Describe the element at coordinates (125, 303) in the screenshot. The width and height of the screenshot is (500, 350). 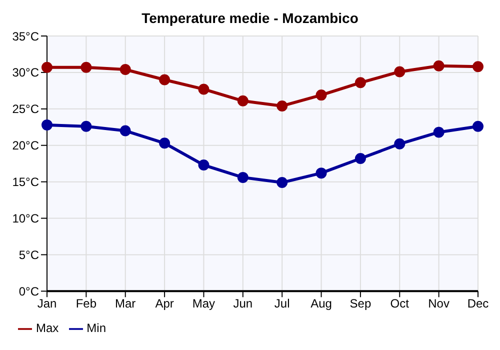
I see `x-tick-label: Mar` at that location.